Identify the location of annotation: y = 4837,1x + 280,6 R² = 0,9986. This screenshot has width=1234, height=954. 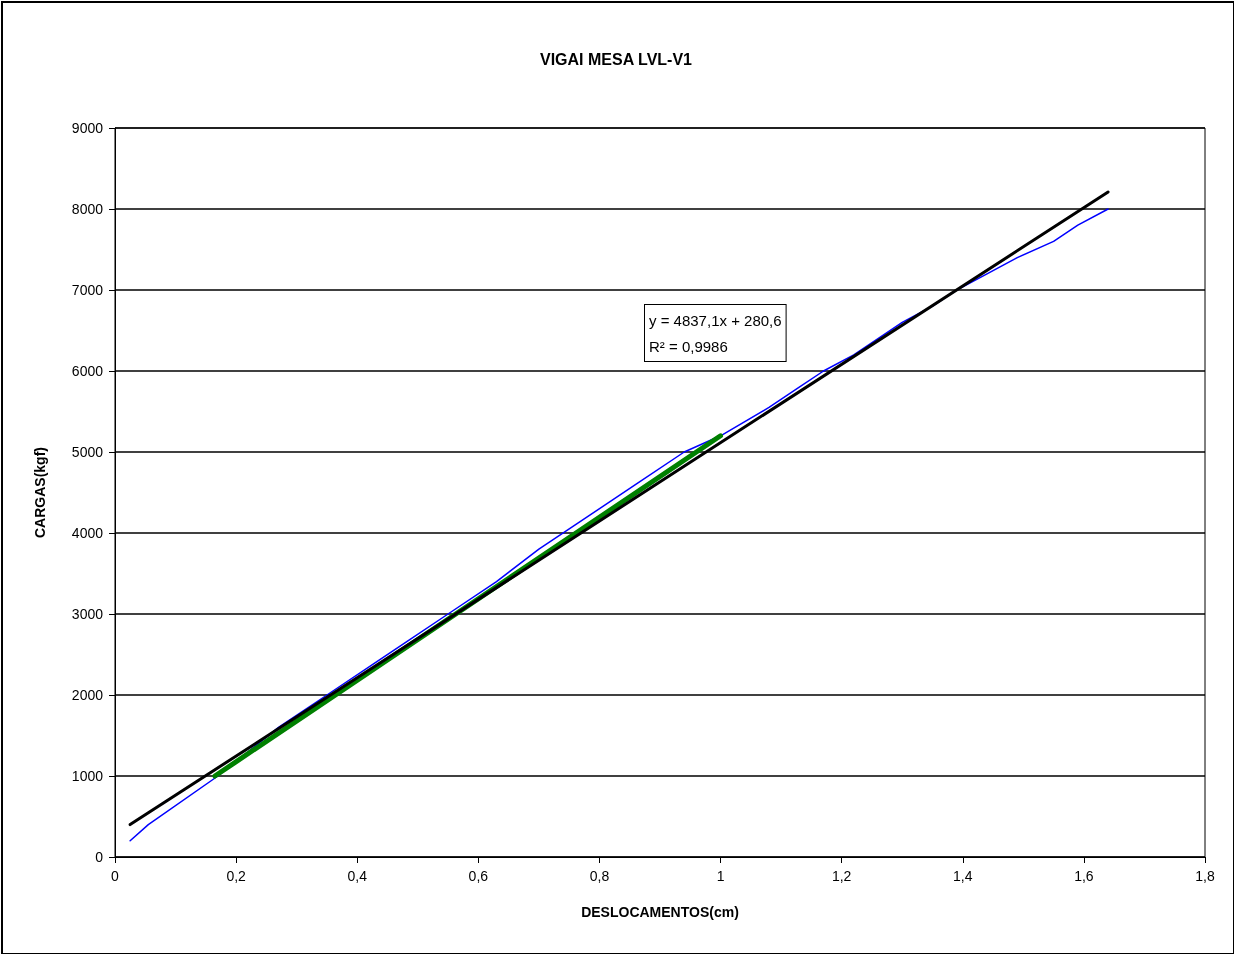
(715, 333).